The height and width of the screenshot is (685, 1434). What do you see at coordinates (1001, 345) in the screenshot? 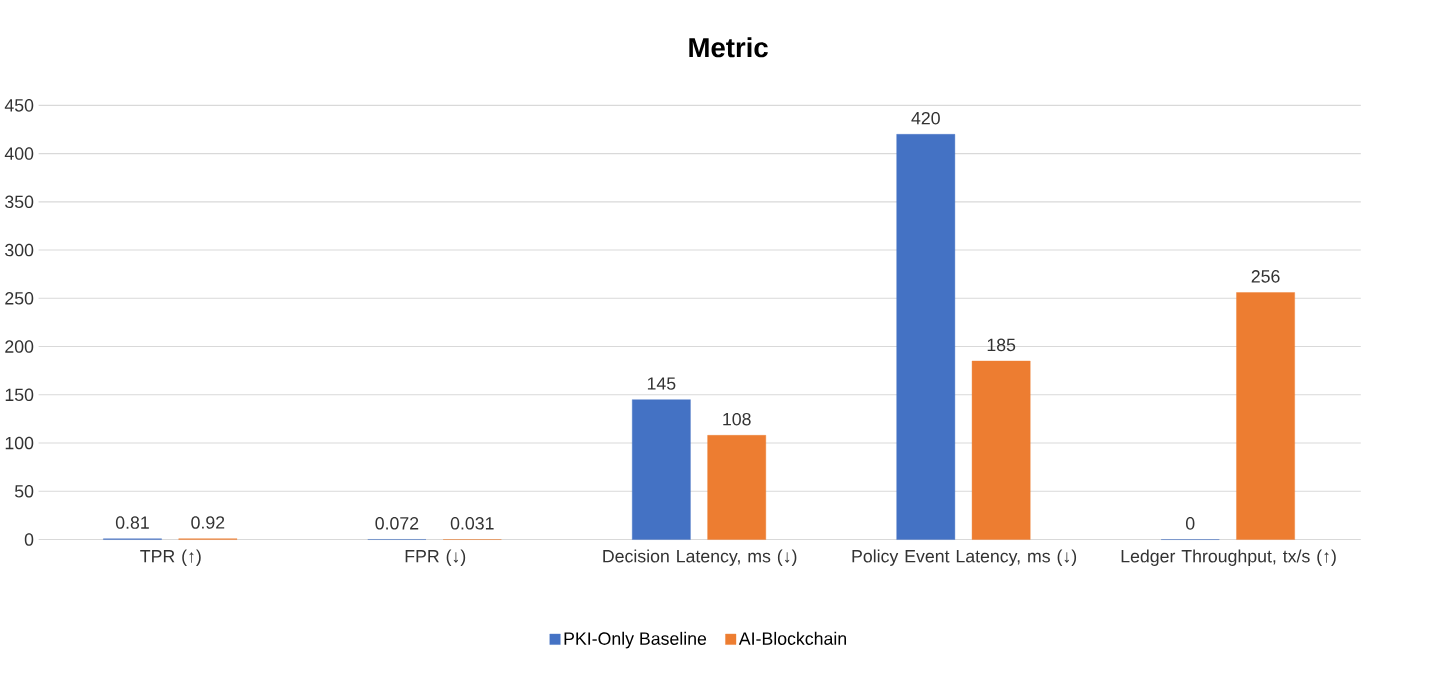
I see `data-label: 185` at bounding box center [1001, 345].